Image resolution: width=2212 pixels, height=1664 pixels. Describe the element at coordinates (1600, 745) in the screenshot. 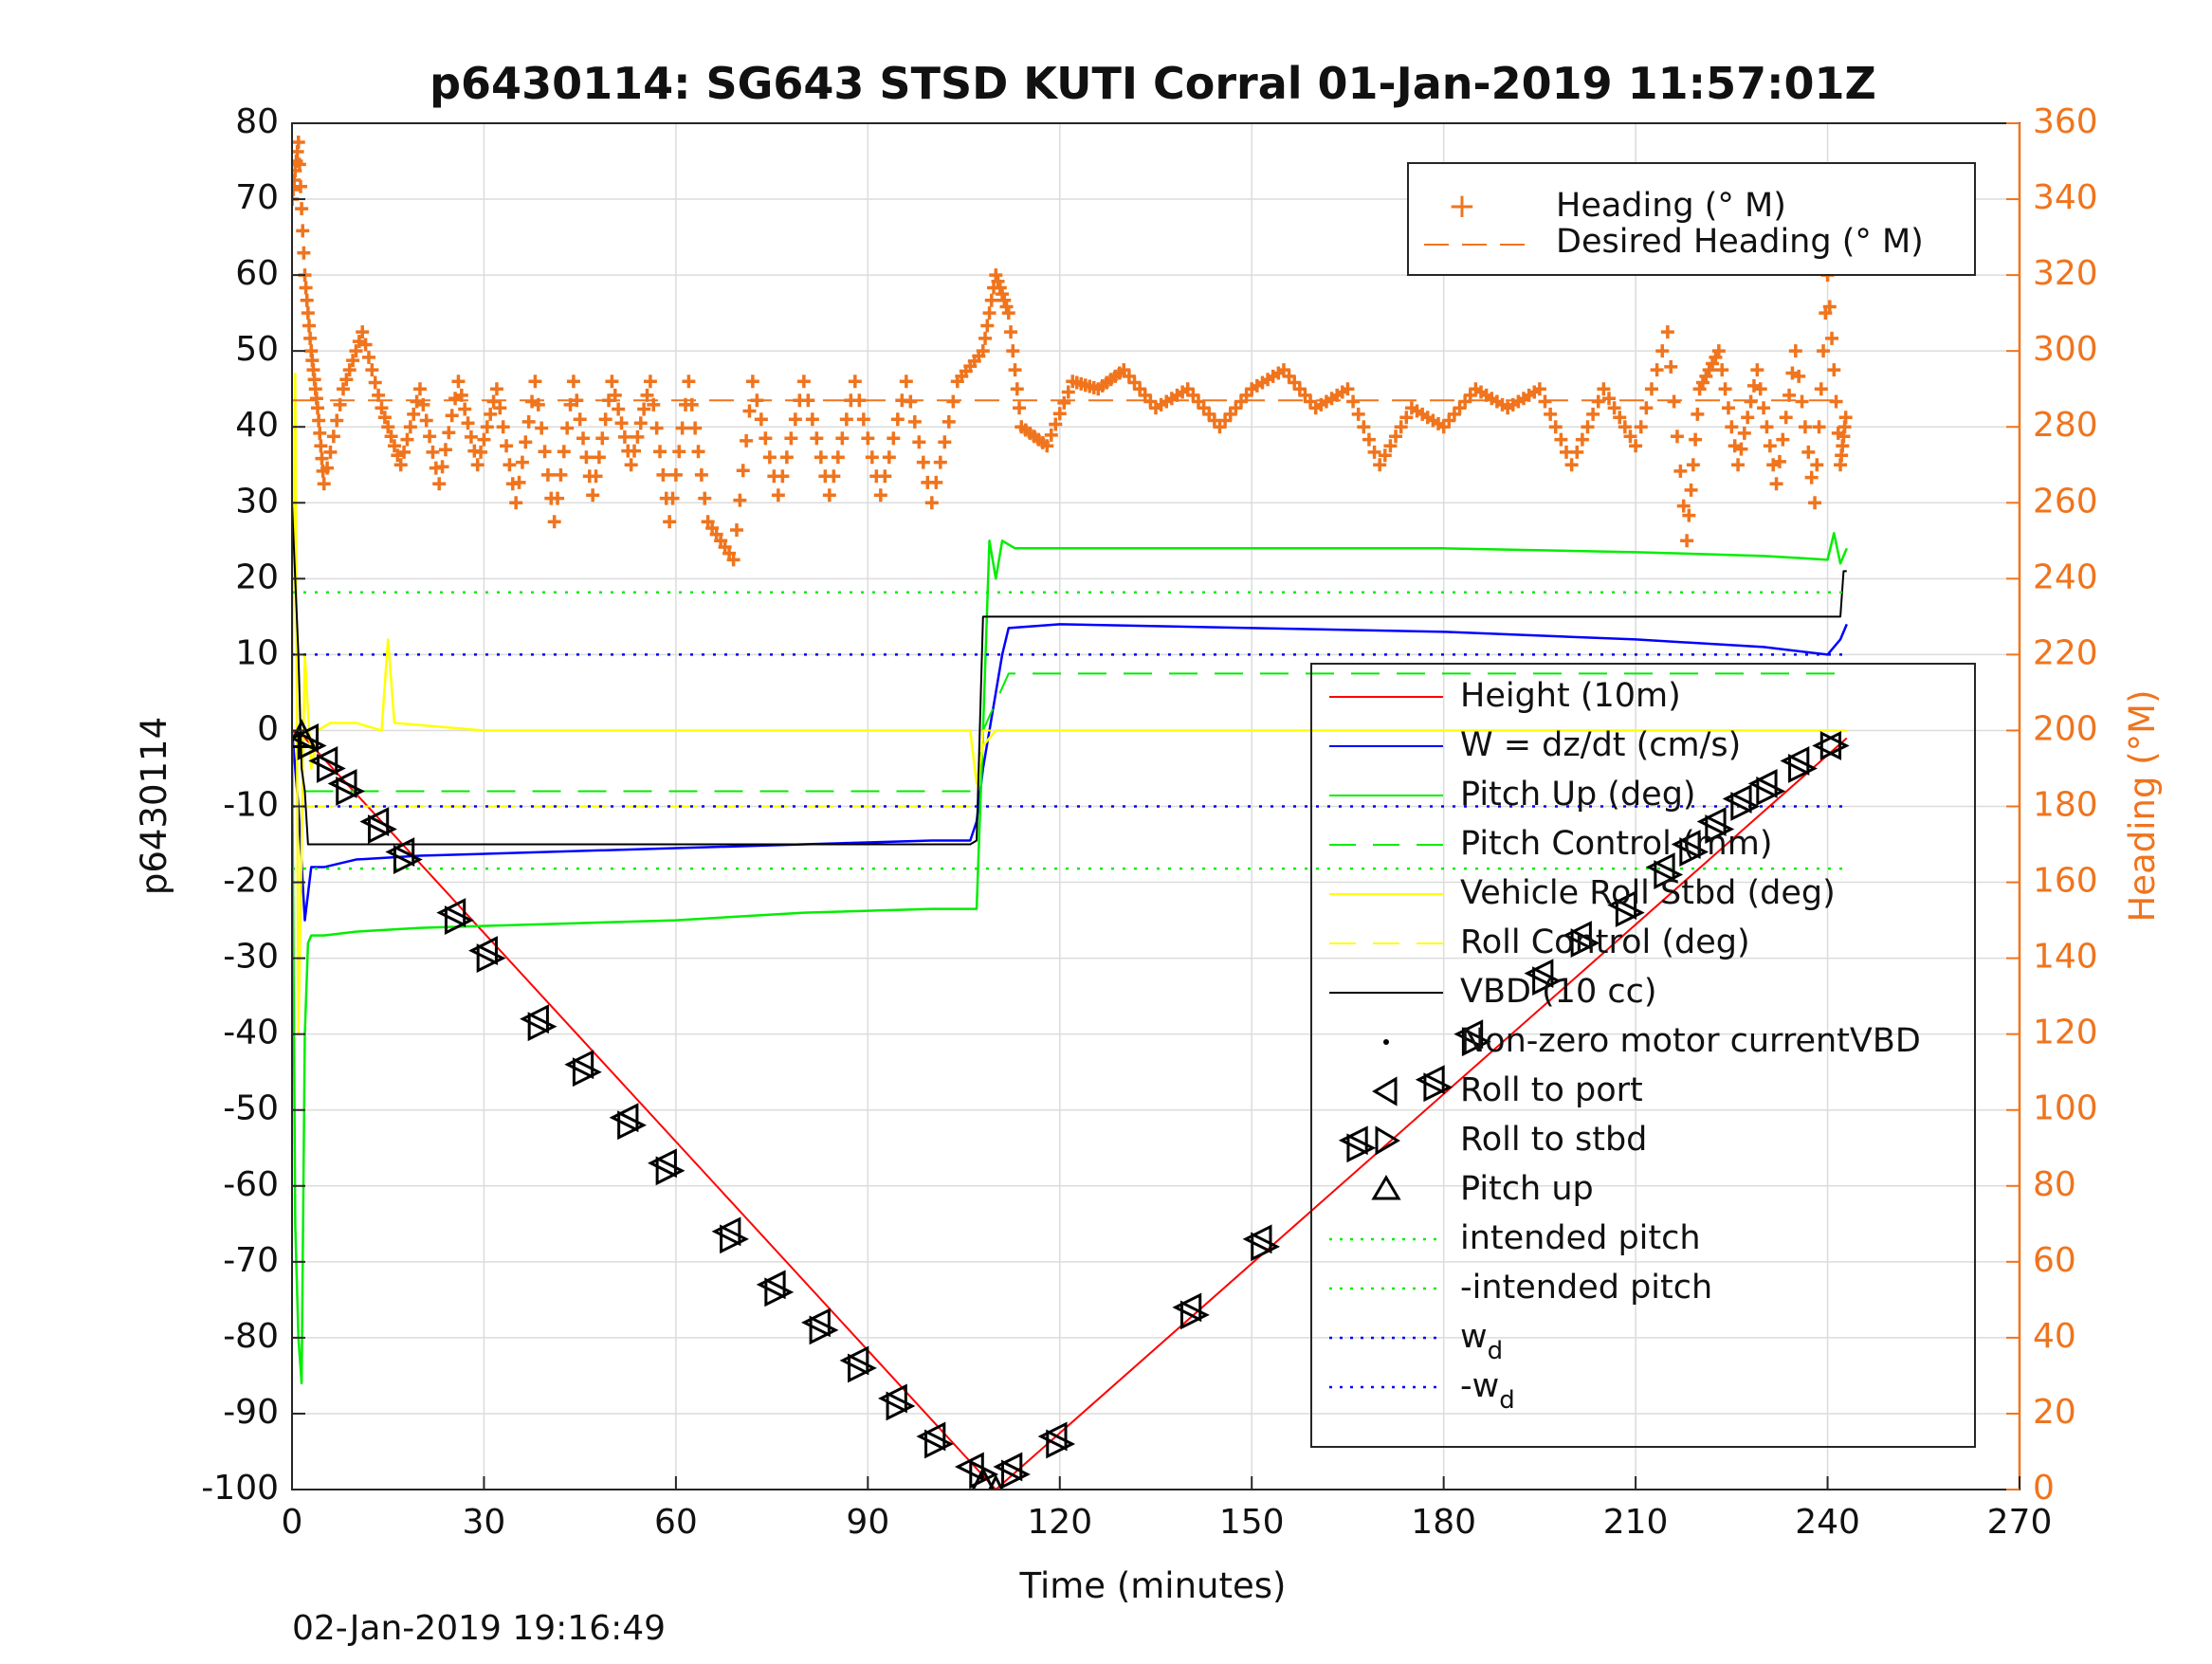

I see `legend-w-label: W = dz/dt (cm/s)` at that location.